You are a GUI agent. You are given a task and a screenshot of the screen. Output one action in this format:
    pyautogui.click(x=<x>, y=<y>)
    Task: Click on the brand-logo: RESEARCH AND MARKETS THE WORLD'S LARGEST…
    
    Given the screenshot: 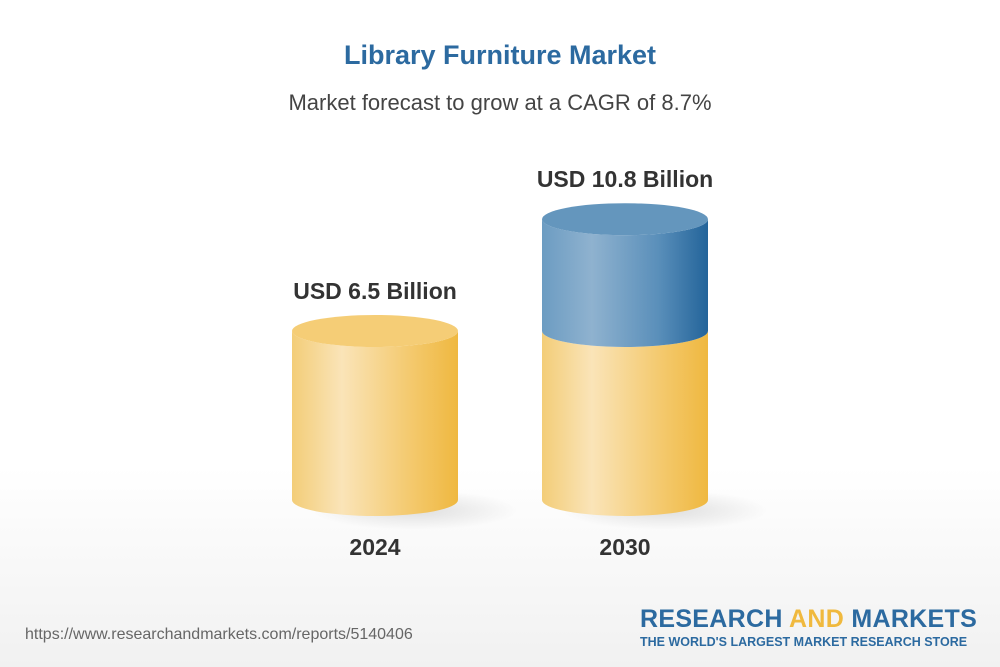 What is the action you would take?
    pyautogui.click(x=808, y=627)
    